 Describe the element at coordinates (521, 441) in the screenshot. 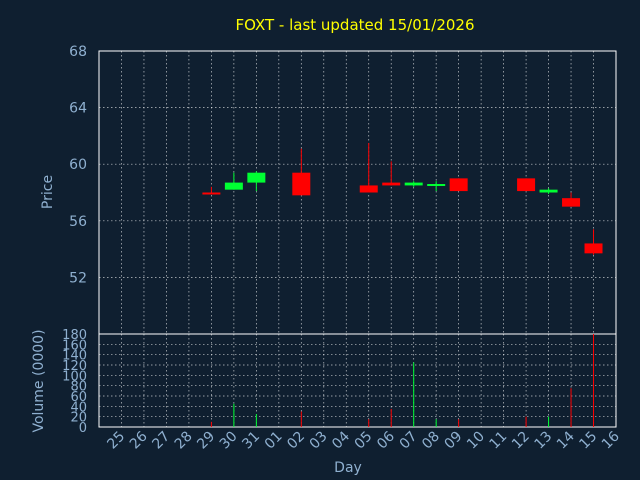

I see `x-tick-label: 12` at that location.